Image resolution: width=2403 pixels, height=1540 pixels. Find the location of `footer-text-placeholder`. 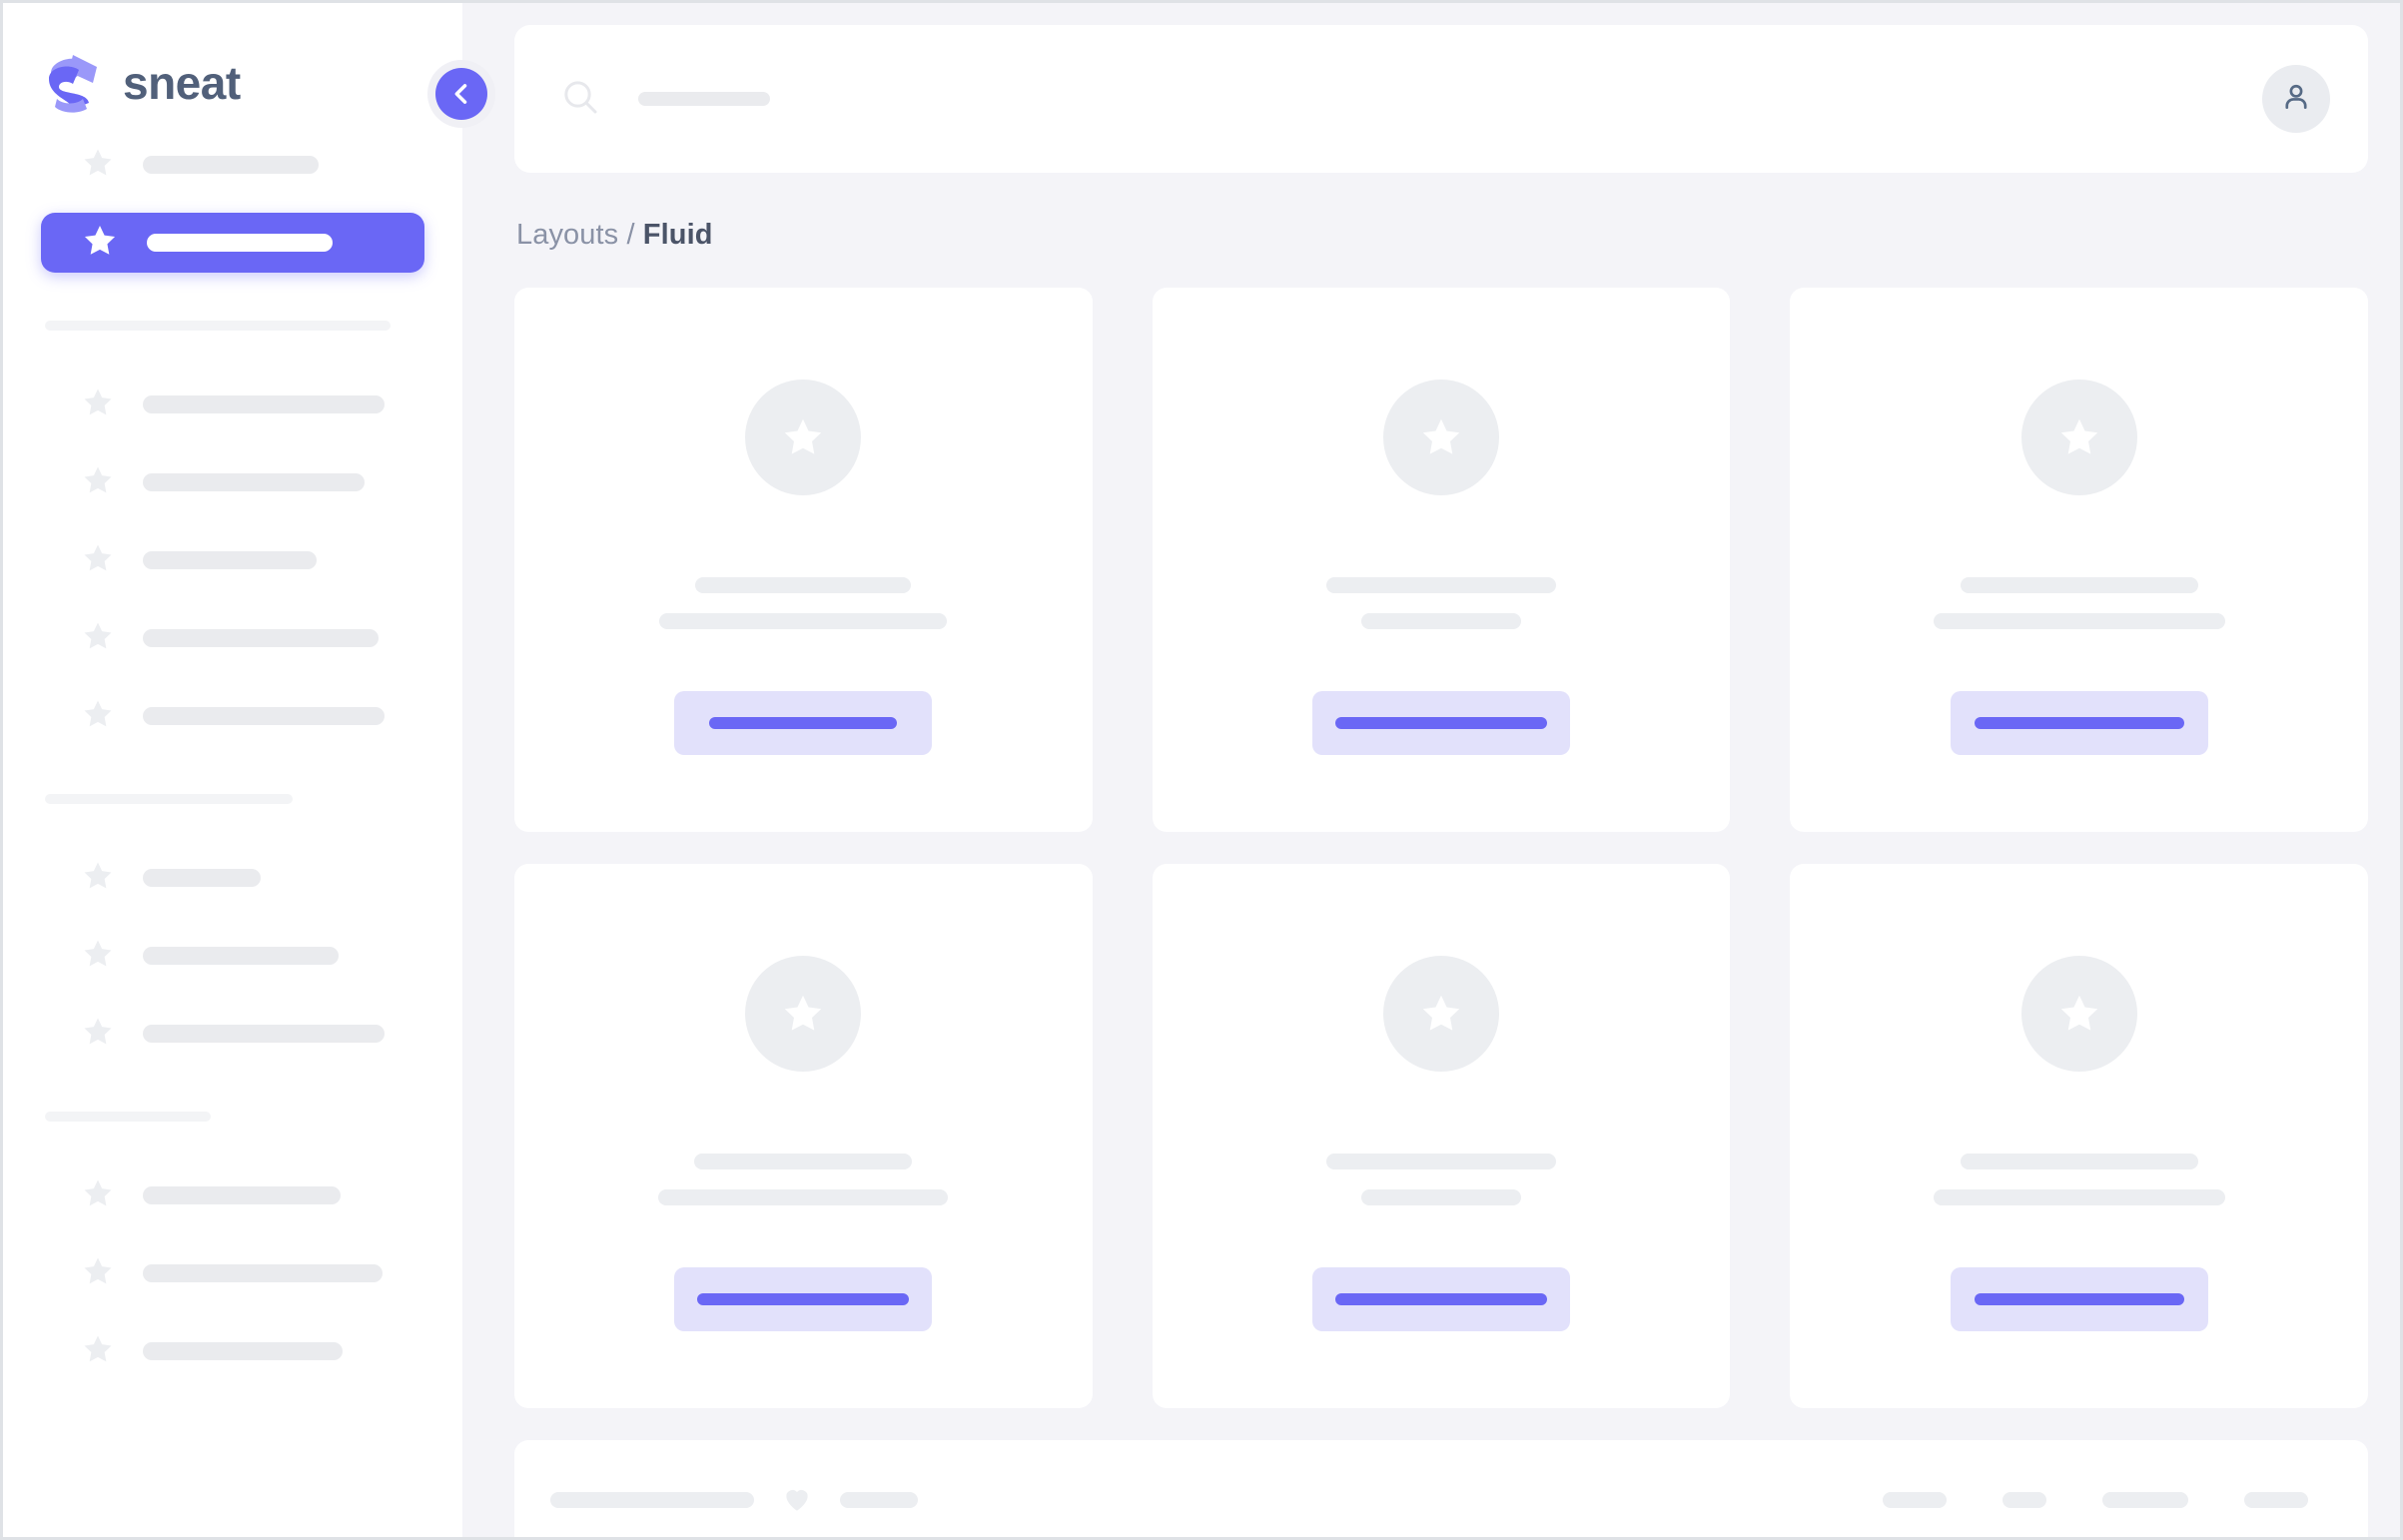

footer-text-placeholder is located at coordinates (652, 1500).